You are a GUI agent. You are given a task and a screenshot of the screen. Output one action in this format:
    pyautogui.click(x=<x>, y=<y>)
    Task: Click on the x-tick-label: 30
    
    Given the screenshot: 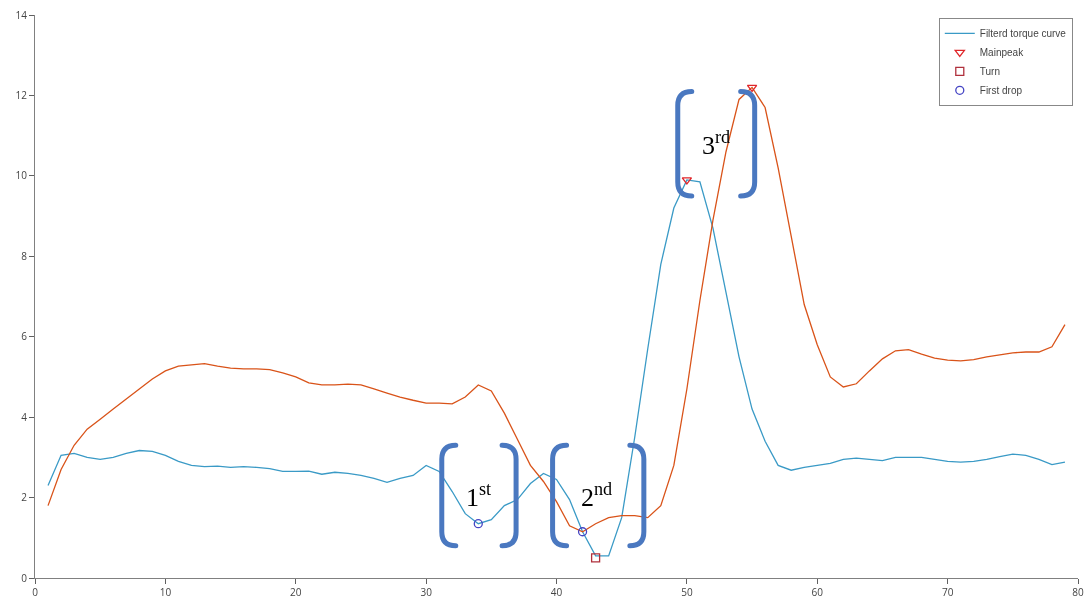 What is the action you would take?
    pyautogui.click(x=426, y=592)
    